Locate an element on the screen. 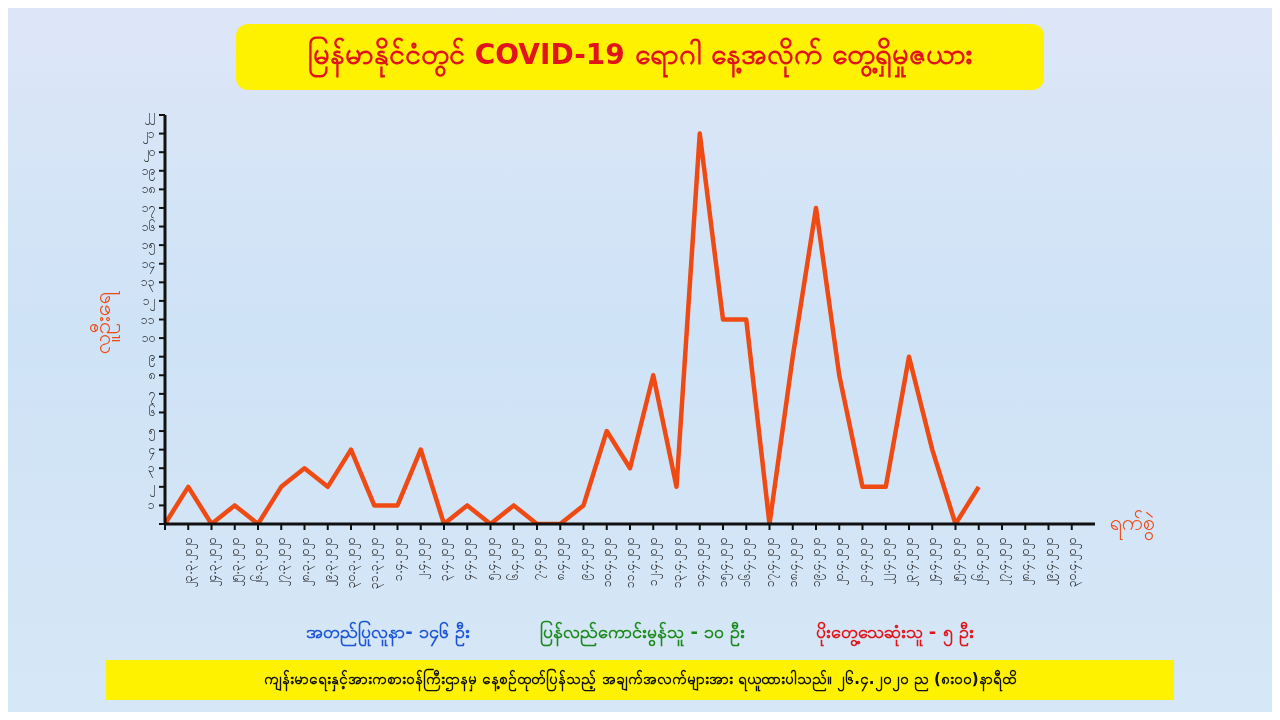 The width and height of the screenshot is (1280, 720). y-tick-label: ၁၀ is located at coordinates (148, 338).